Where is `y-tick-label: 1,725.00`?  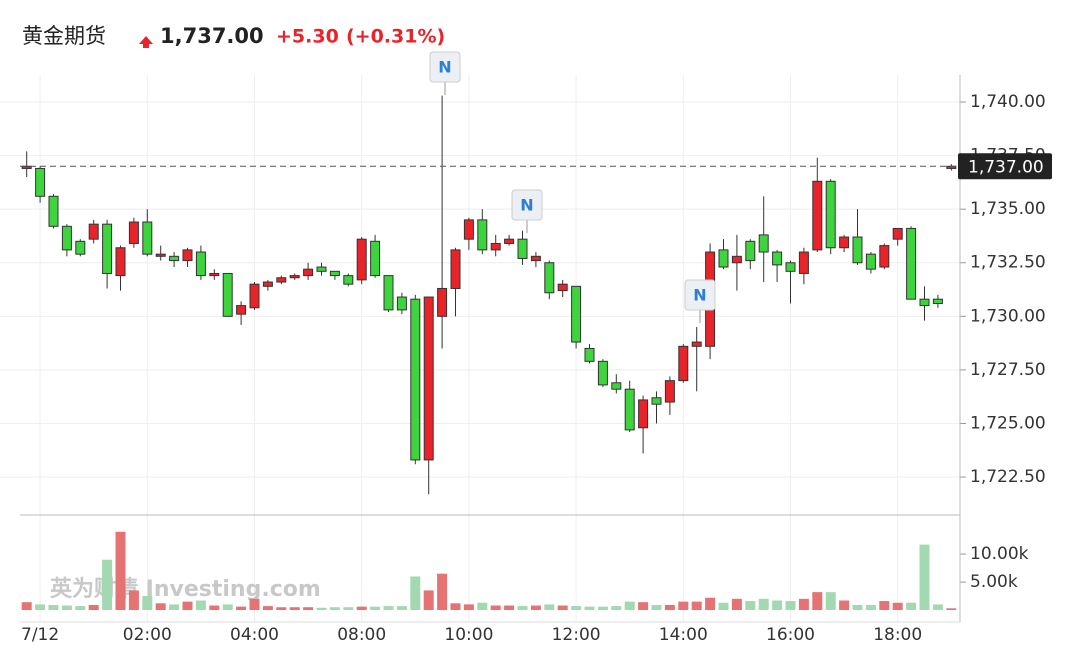
y-tick-label: 1,725.00 is located at coordinates (1008, 423).